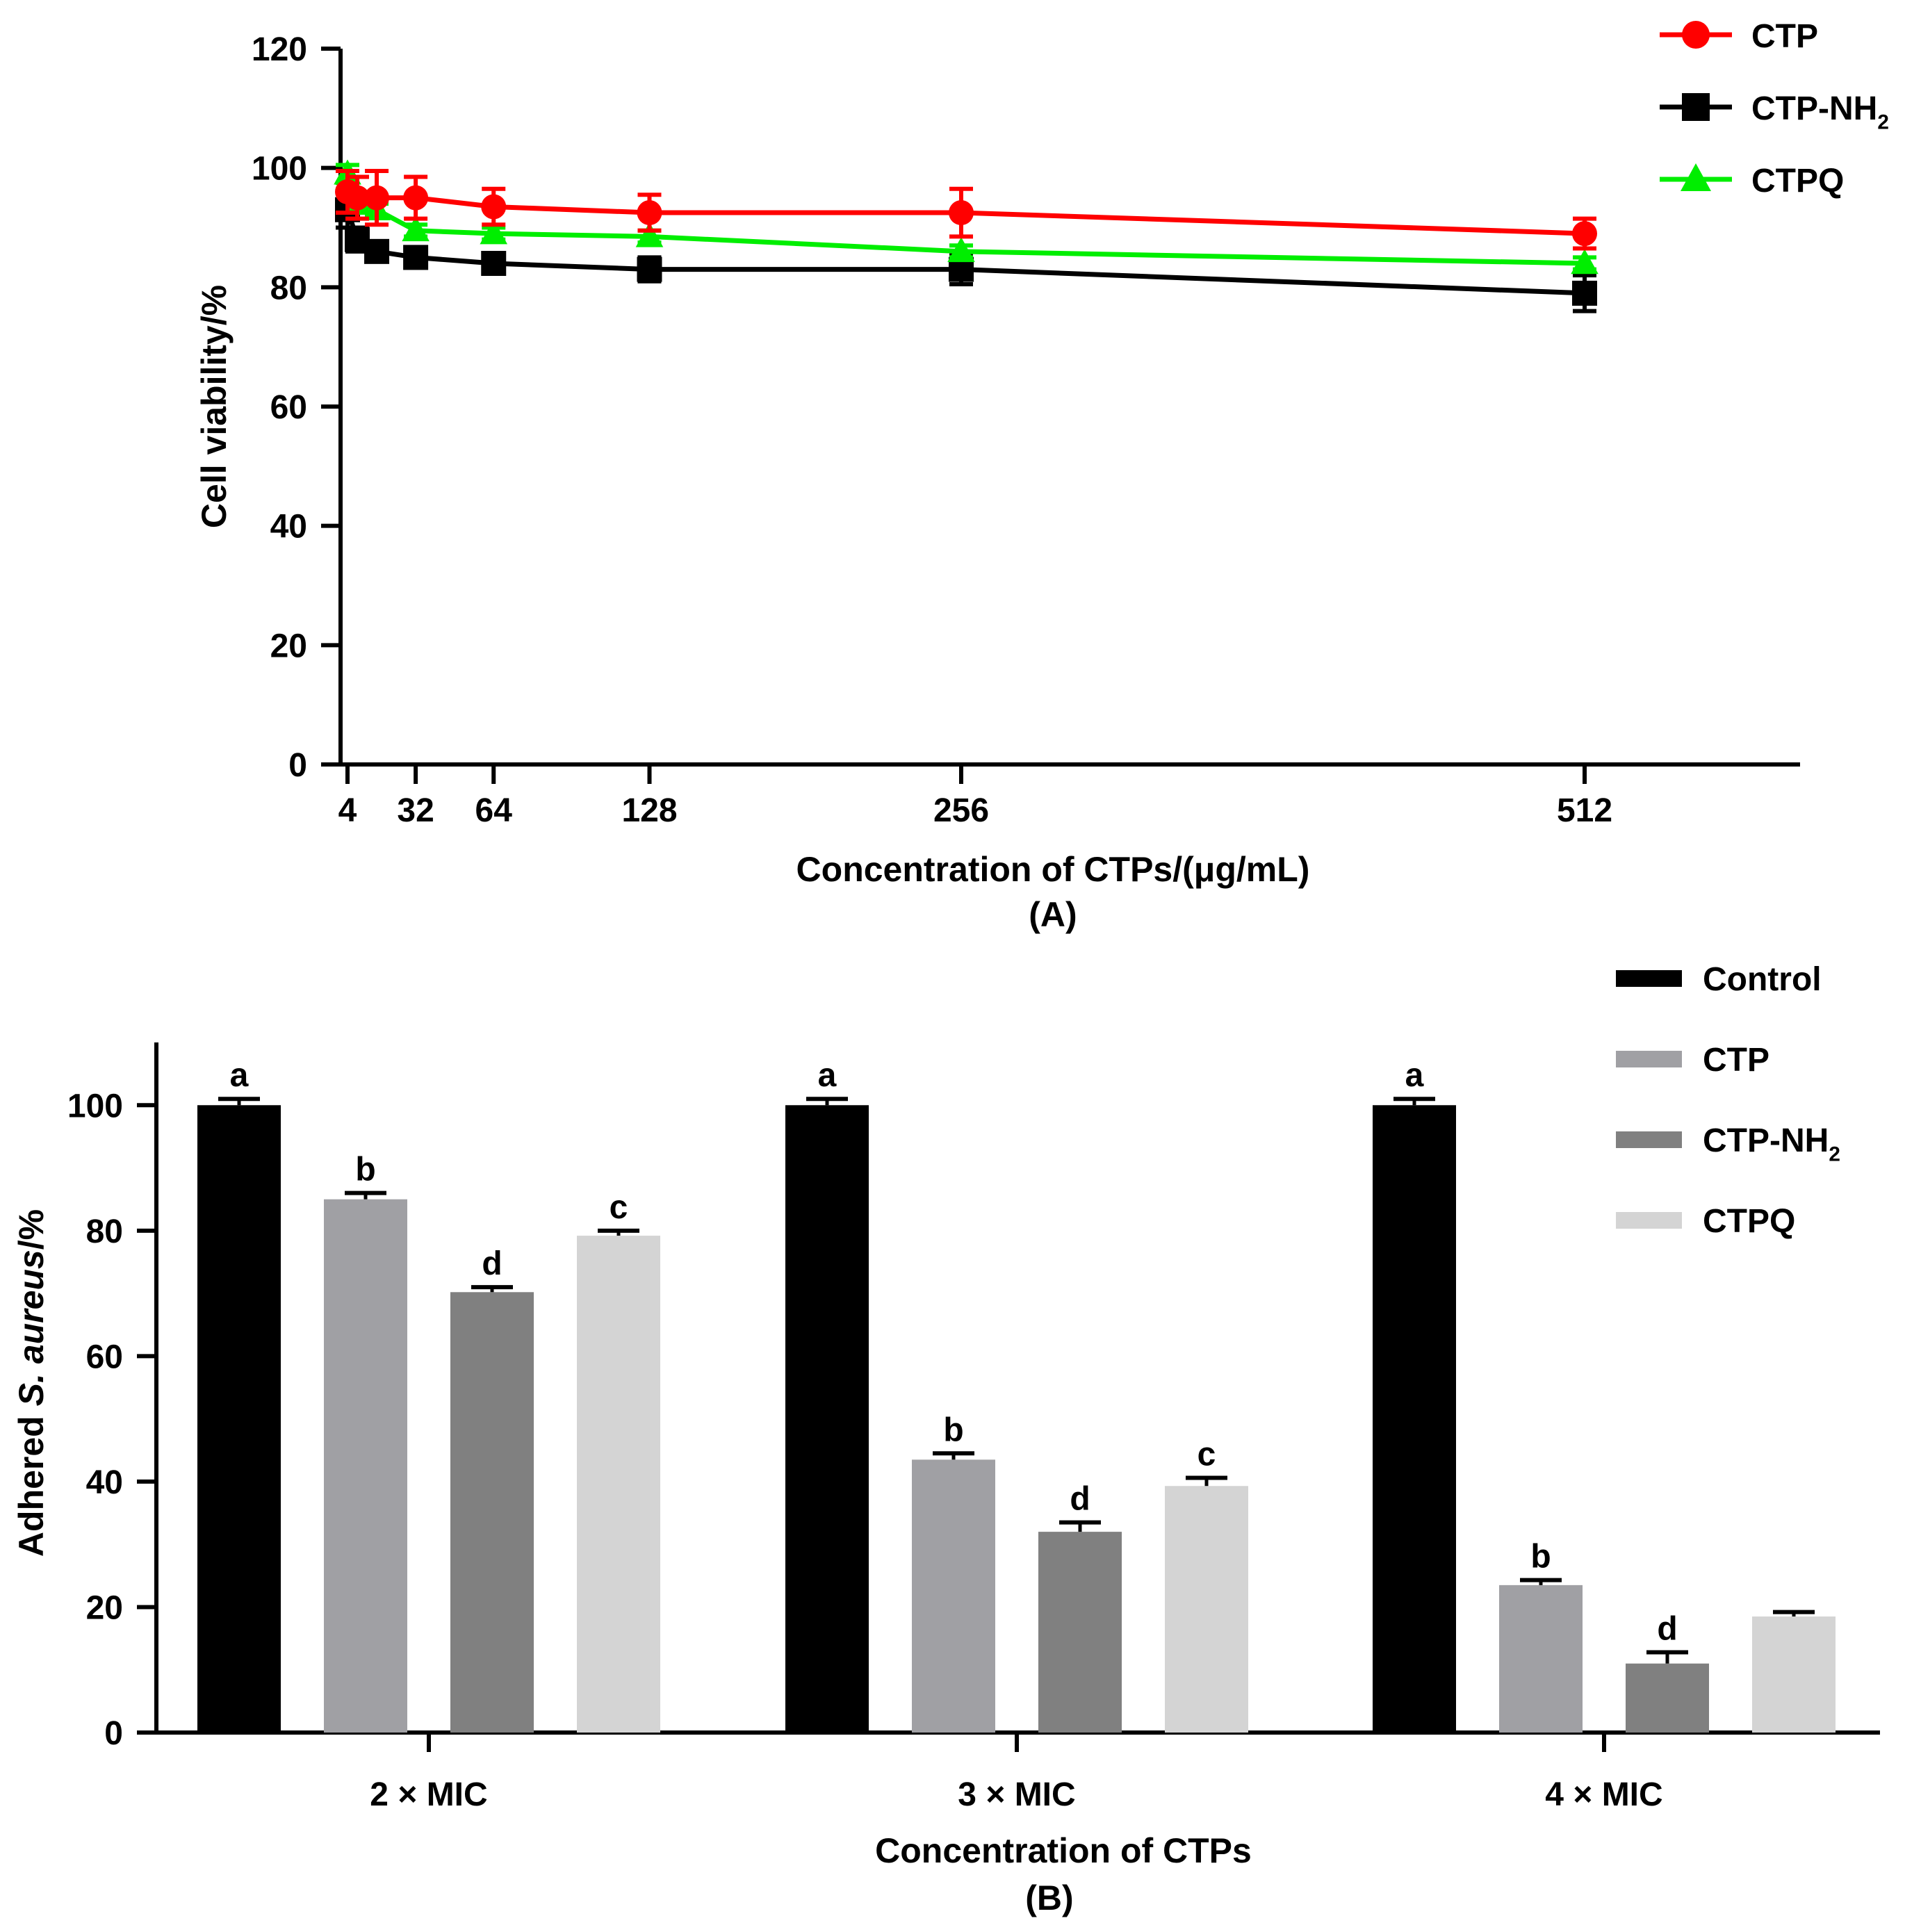  I want to click on x-axis-title: Concentration of CTPs, so click(1063, 1850).